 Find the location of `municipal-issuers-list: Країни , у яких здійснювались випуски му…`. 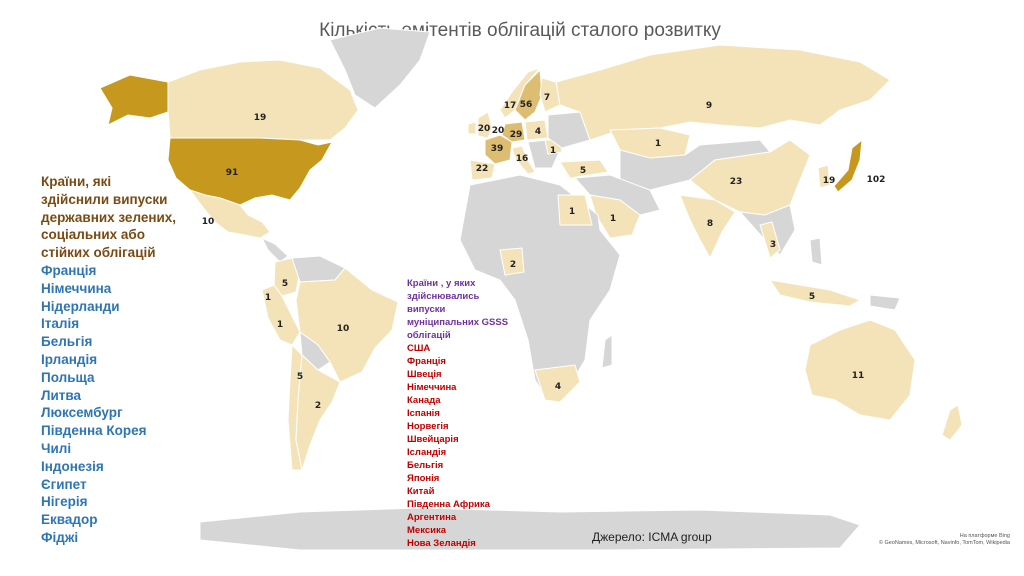

municipal-issuers-list: Країни , у яких здійснювались випуски му… is located at coordinates (457, 413).